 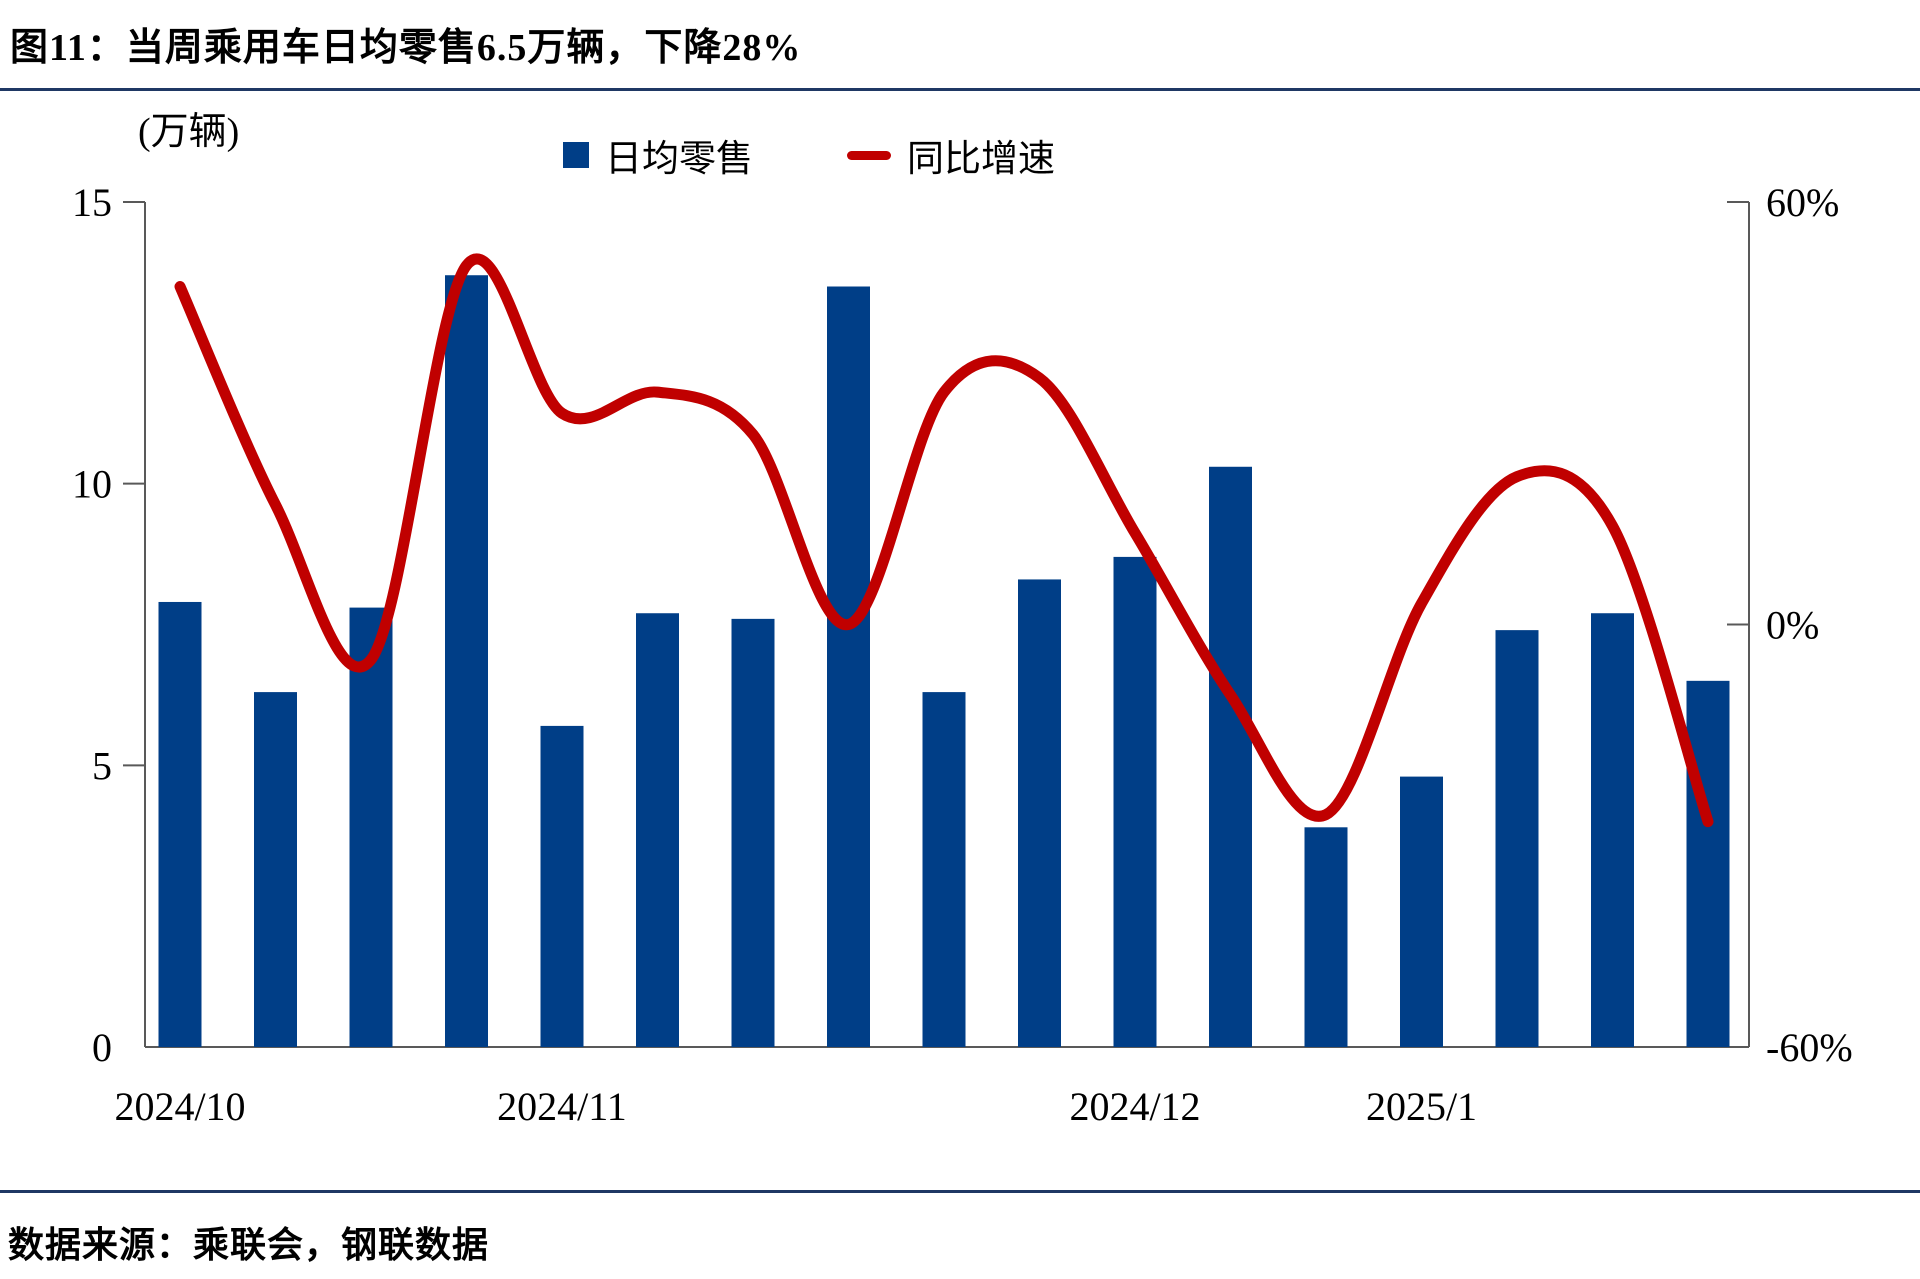 I want to click on bar-series-swatch-icon, so click(x=576, y=155).